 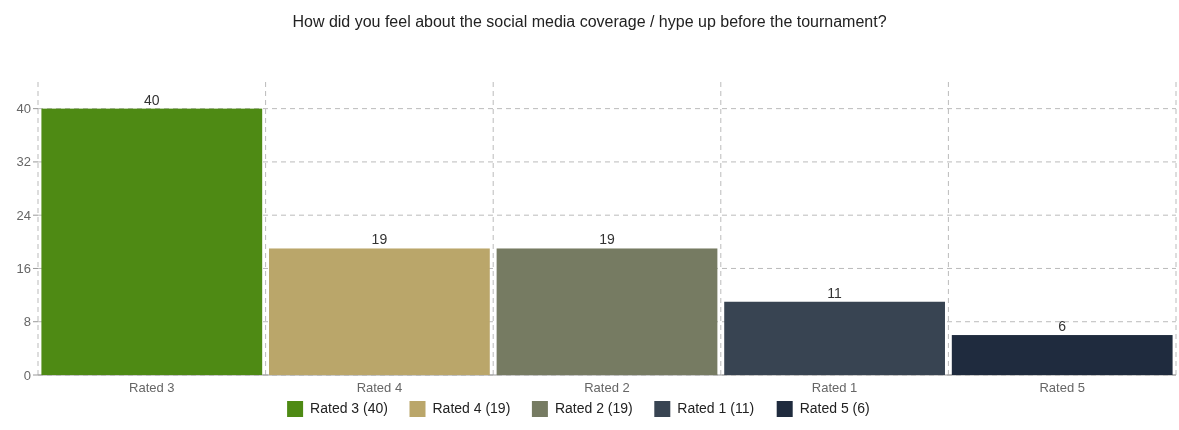 I want to click on legend-label: Rated 4 (19), so click(x=471, y=408).